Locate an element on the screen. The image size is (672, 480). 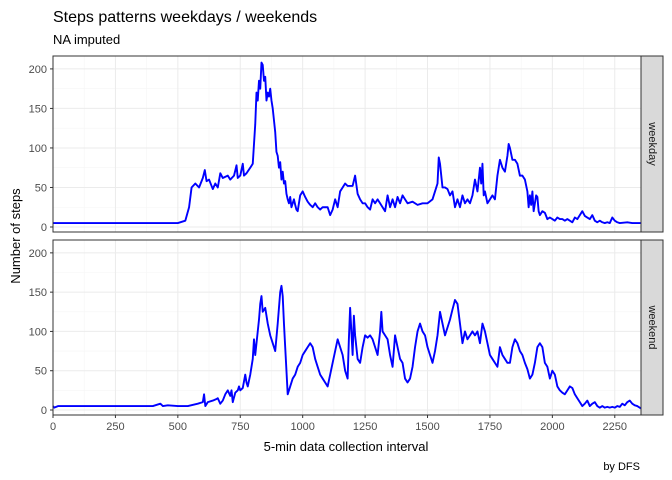
chart-subtitle: NA imputed is located at coordinates (86, 39).